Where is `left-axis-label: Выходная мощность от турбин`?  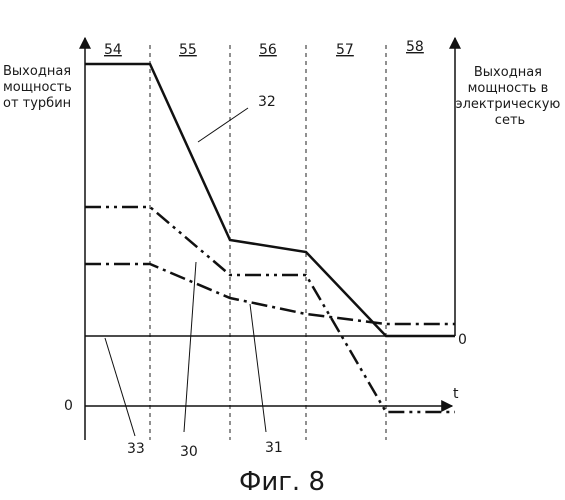
left-axis-label: Выходная мощность от турбин is located at coordinates (39, 87).